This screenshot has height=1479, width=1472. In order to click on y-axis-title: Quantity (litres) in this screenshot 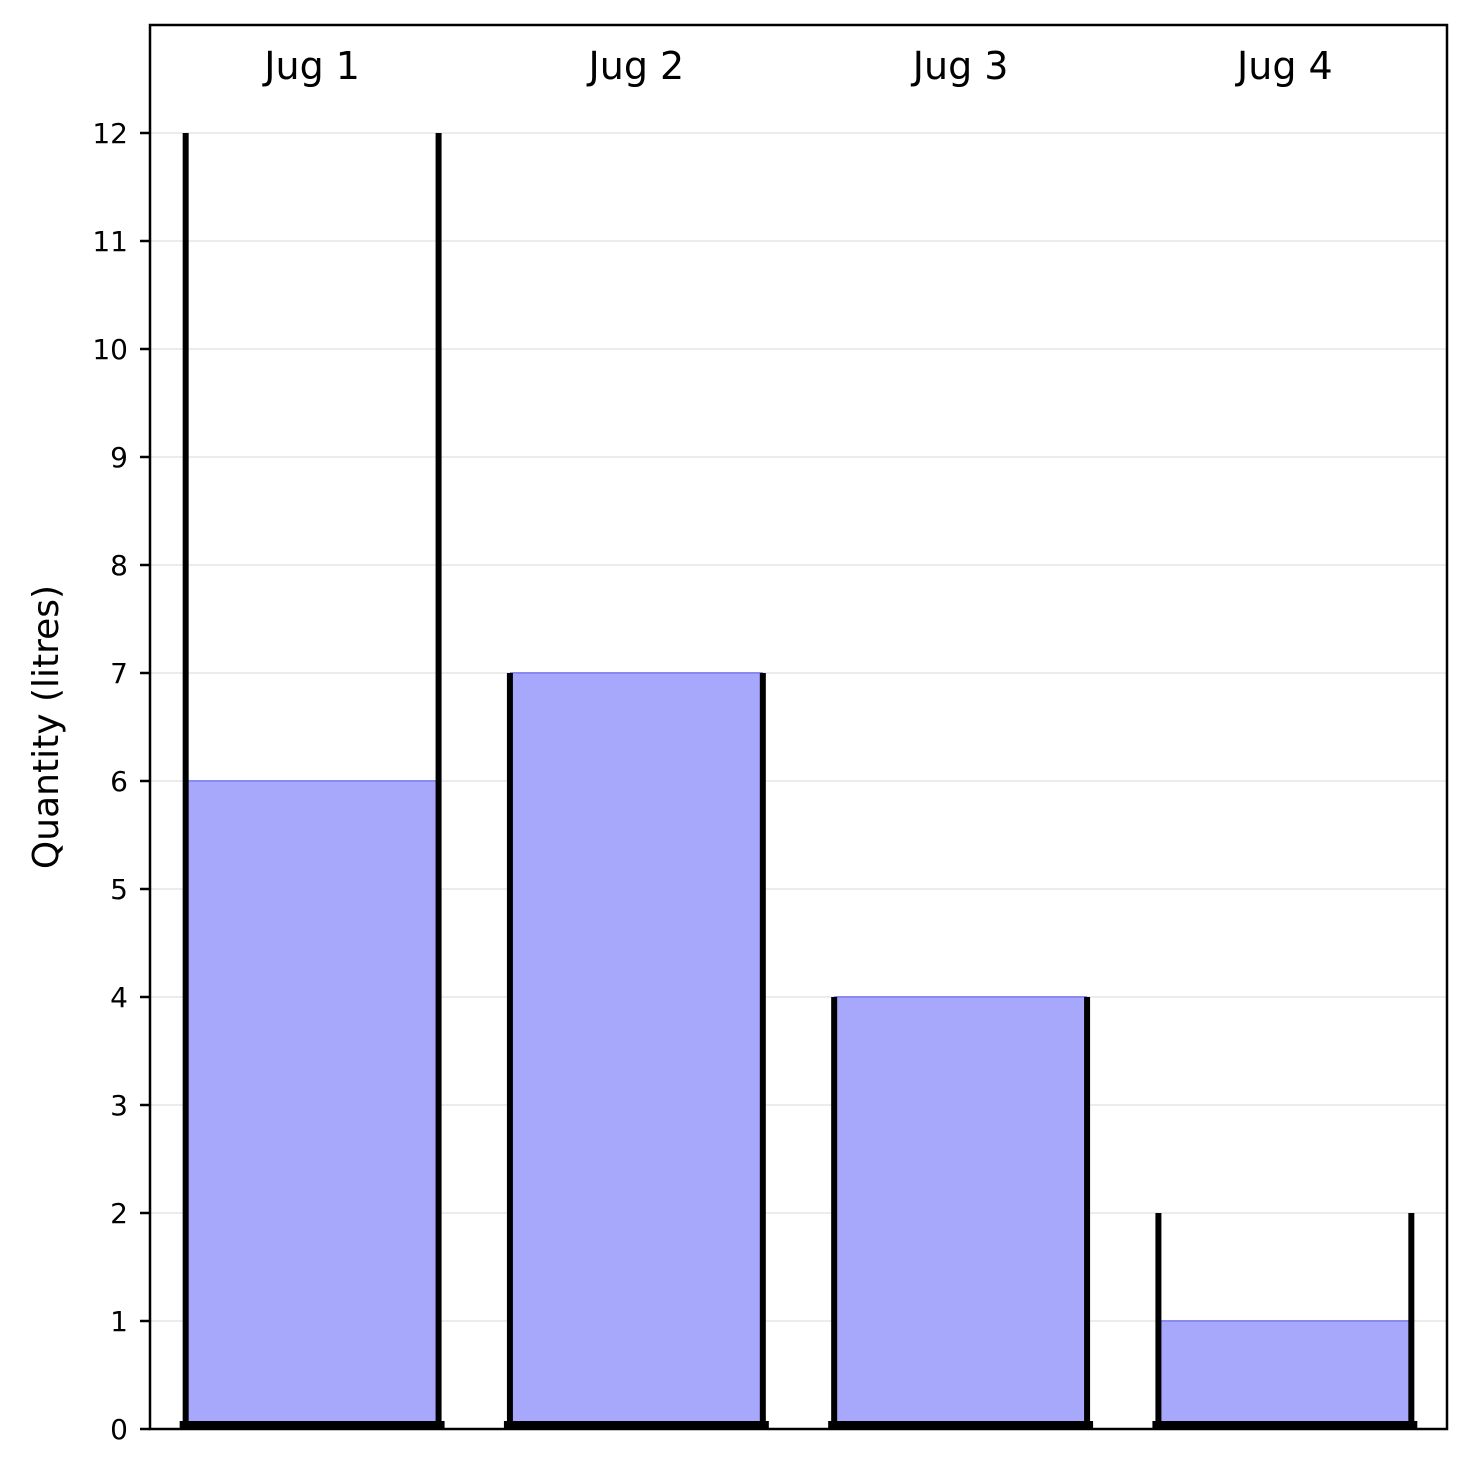, I will do `click(46, 727)`.